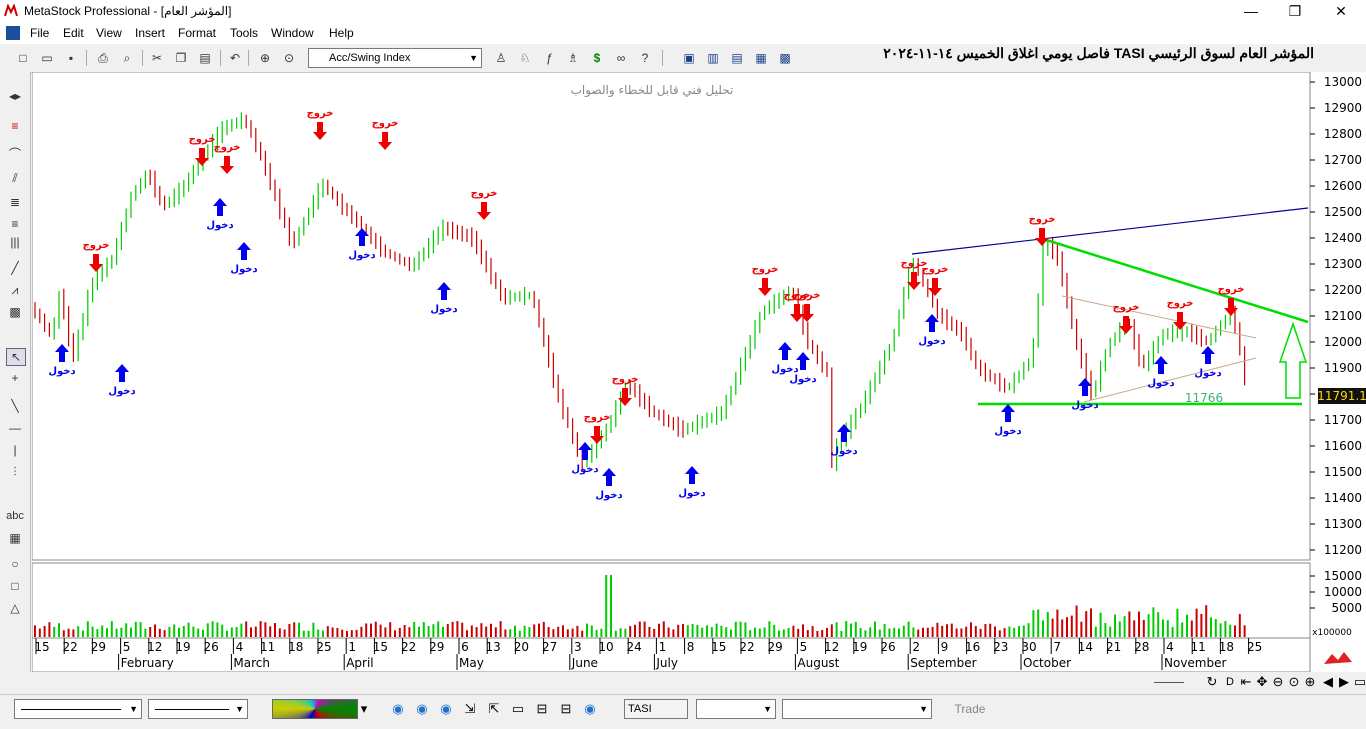  What do you see at coordinates (525, 58) in the screenshot?
I see `explorer-icon: ♘` at bounding box center [525, 58].